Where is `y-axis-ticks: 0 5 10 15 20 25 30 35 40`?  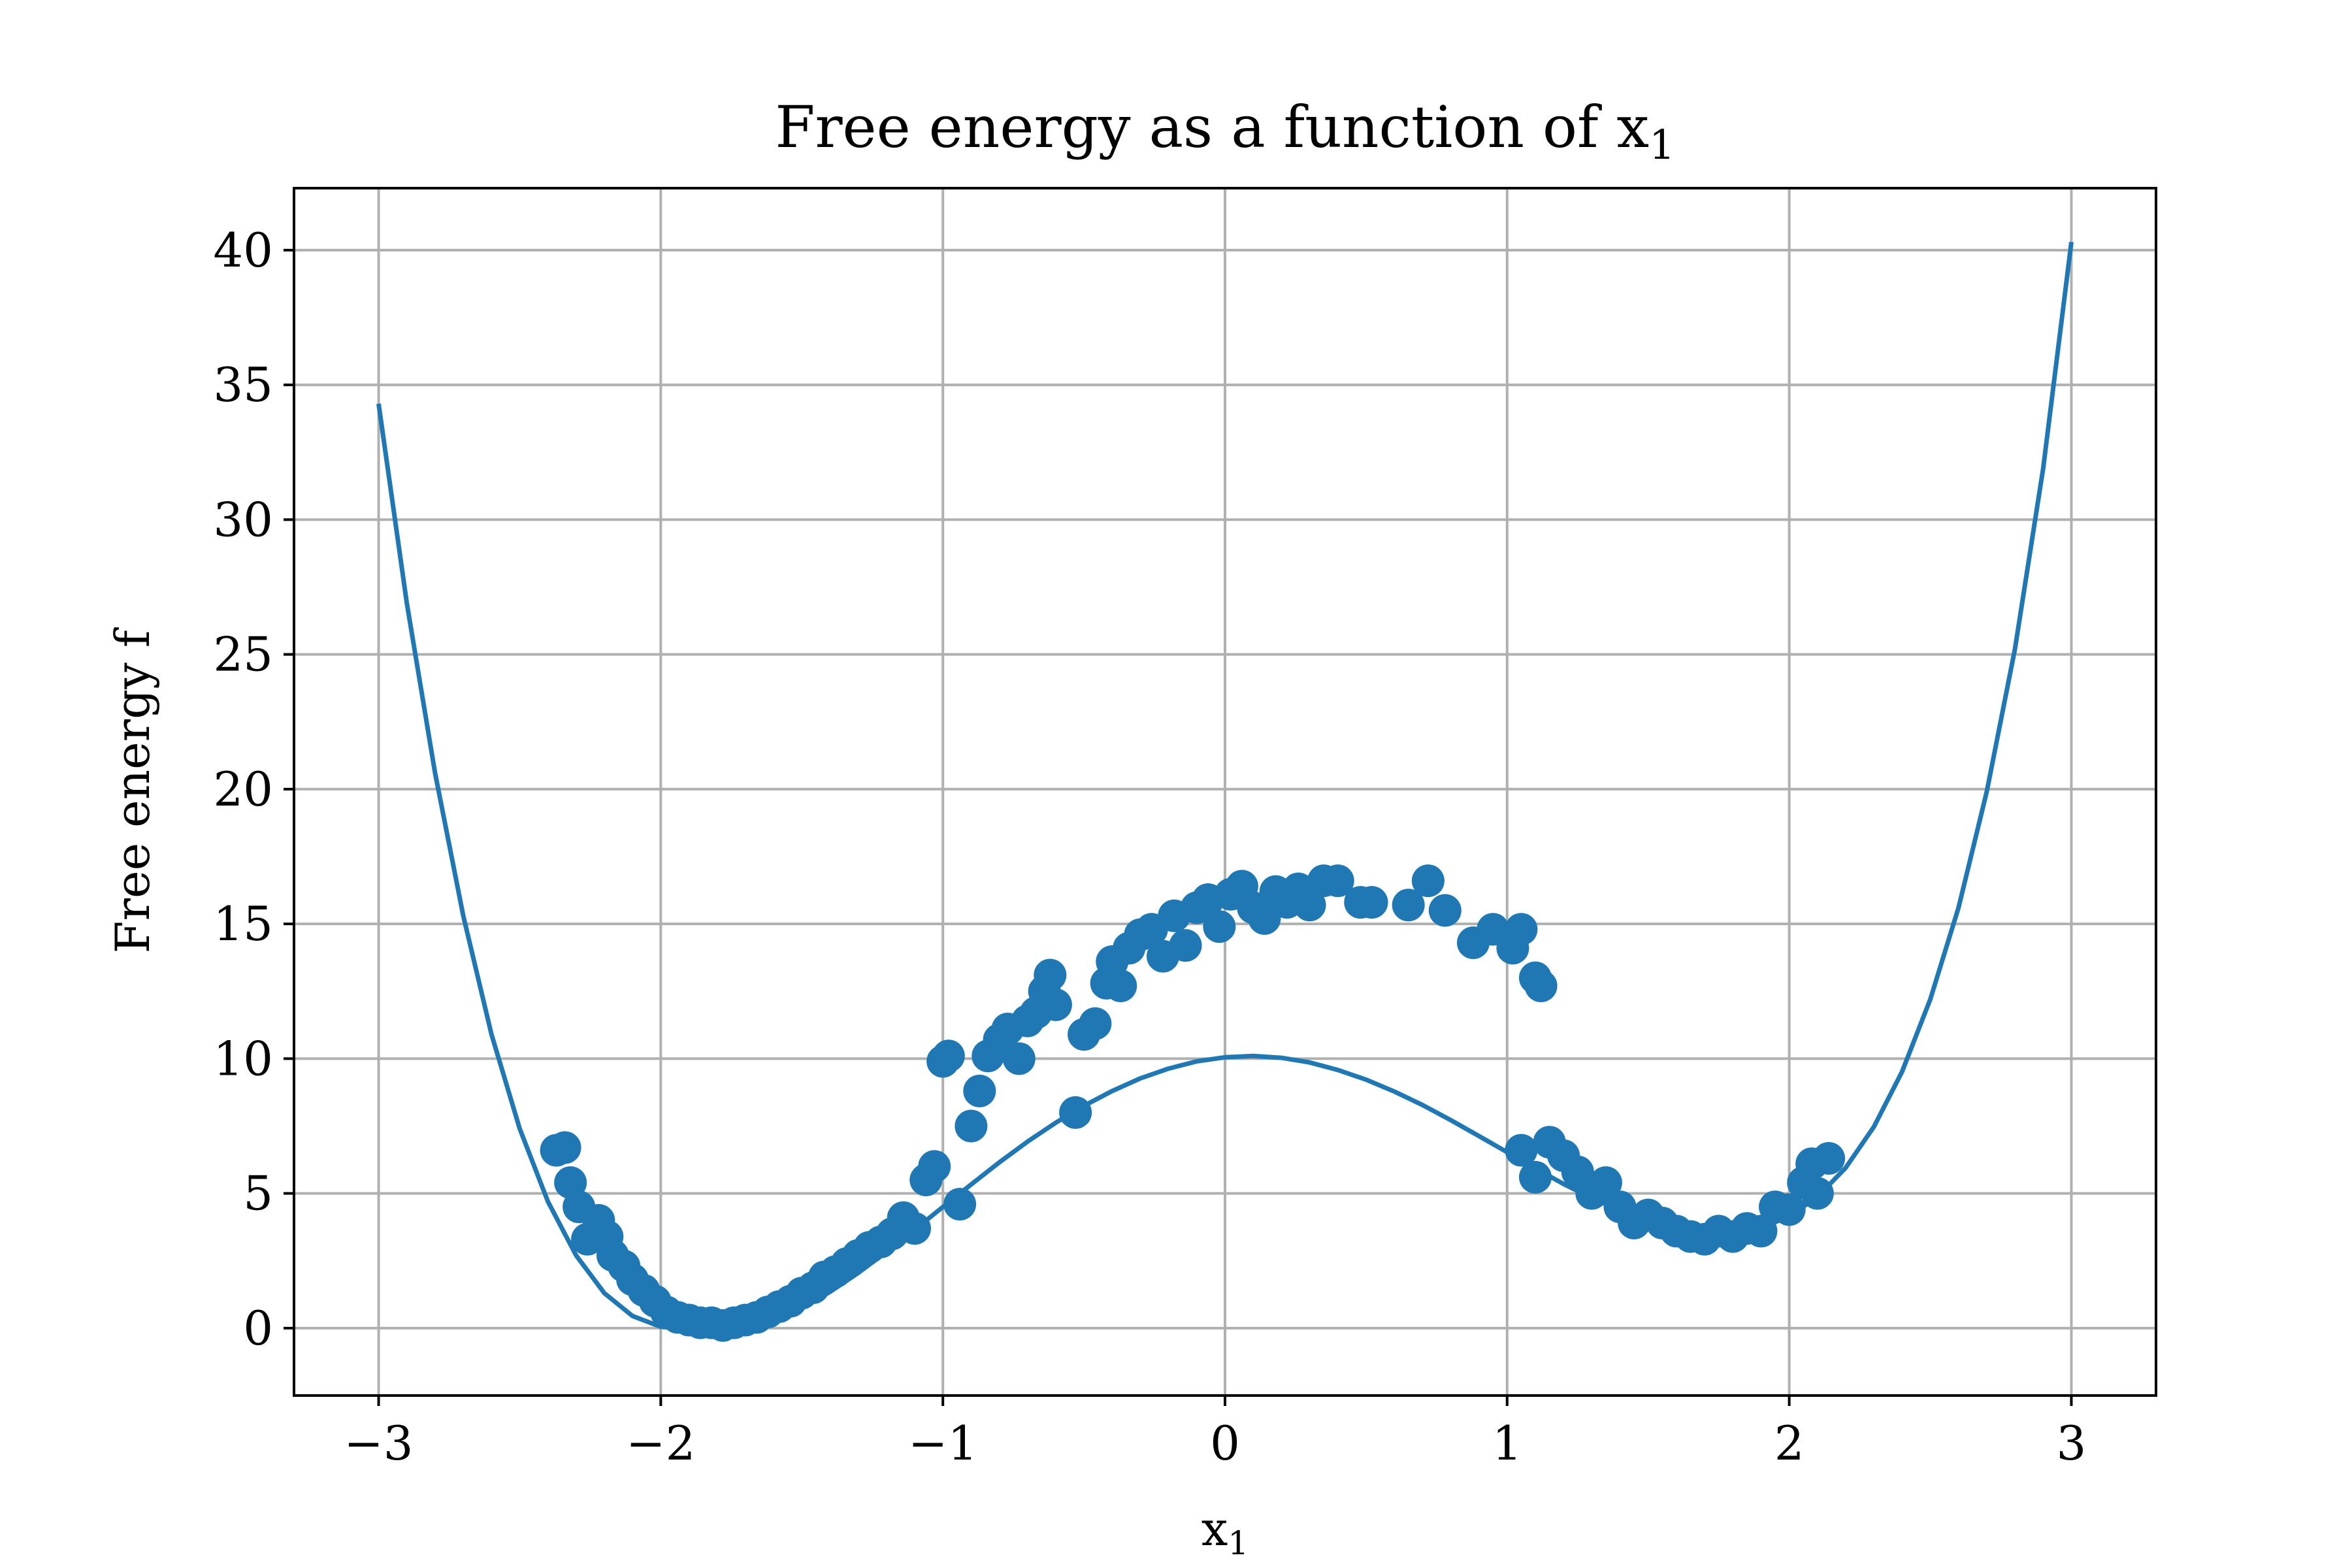 y-axis-ticks: 0 5 10 15 20 25 30 35 40 is located at coordinates (253, 789).